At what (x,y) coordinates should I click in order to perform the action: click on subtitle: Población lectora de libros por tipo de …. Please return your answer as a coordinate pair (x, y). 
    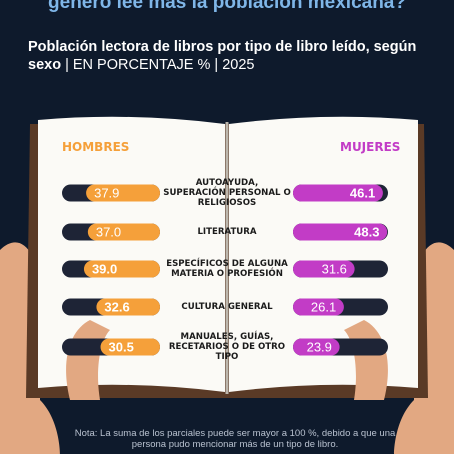
    Looking at the image, I should click on (222, 56).